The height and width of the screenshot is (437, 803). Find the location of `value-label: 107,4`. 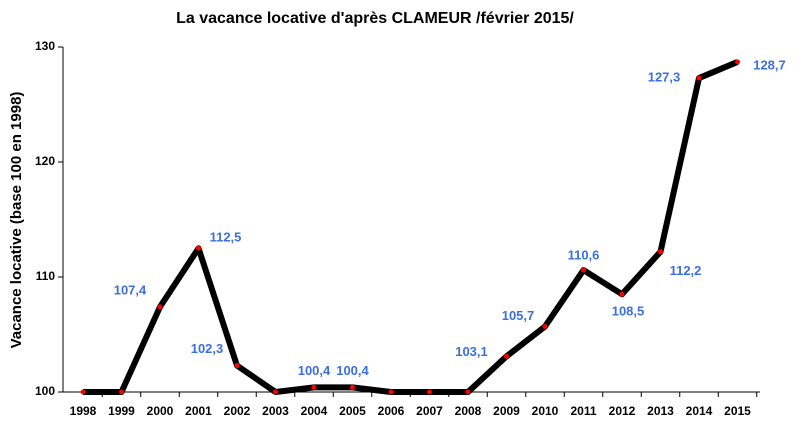

value-label: 107,4 is located at coordinates (130, 289).